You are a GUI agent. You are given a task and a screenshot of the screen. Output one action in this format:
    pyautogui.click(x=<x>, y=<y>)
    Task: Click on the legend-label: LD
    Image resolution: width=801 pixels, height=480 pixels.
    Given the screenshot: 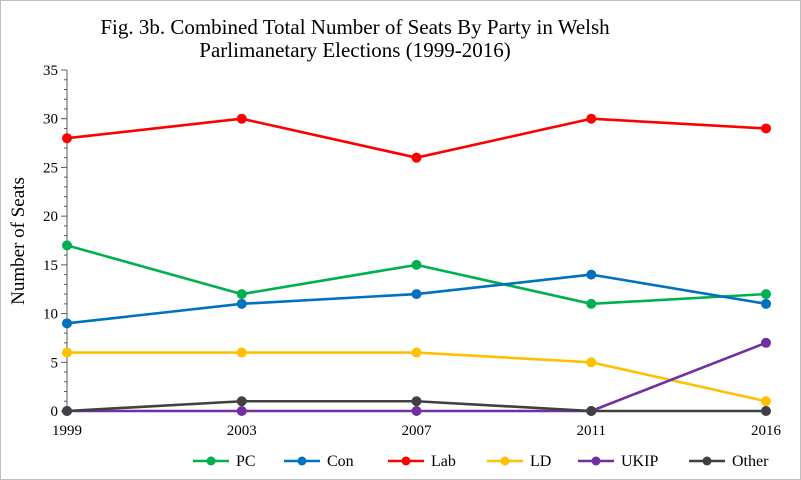 What is the action you would take?
    pyautogui.click(x=540, y=461)
    